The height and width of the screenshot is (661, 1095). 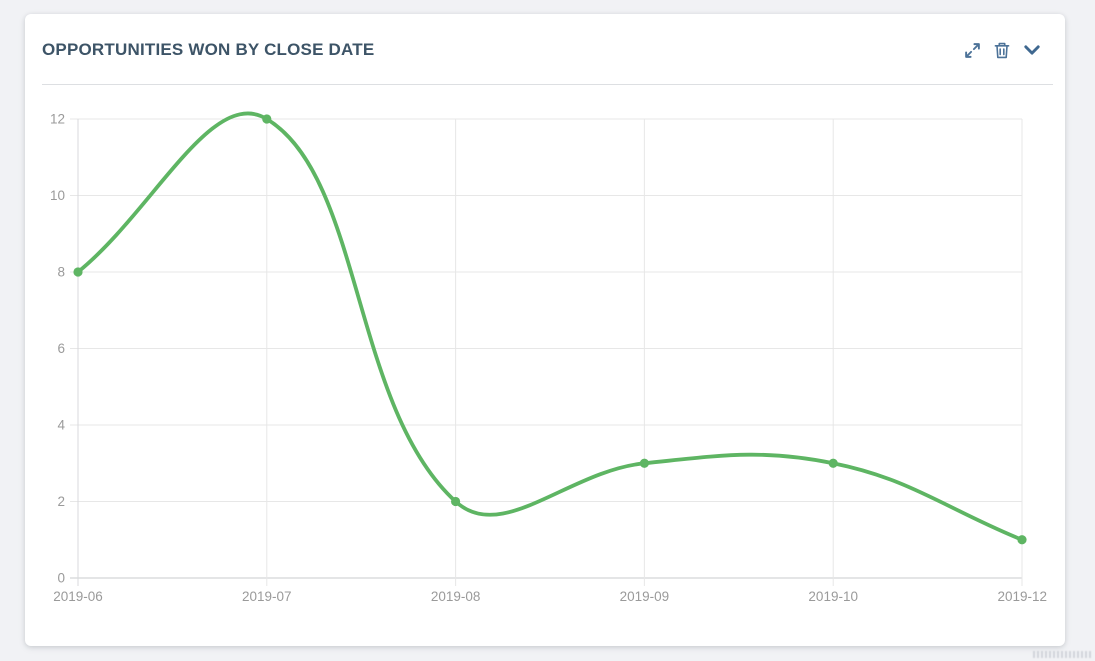 I want to click on y-tick-label: 0, so click(x=61, y=578).